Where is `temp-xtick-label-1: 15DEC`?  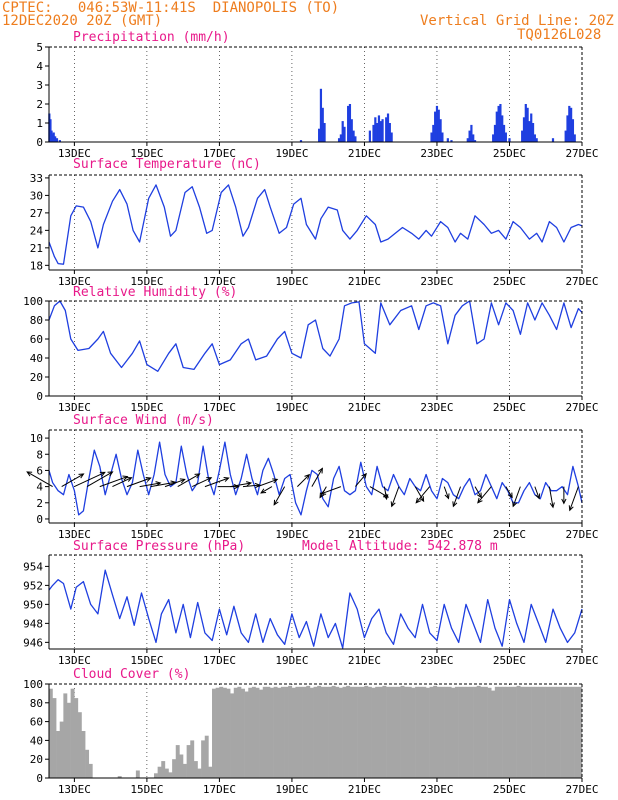
temp-xtick-label-1: 15DEC is located at coordinates (146, 281).